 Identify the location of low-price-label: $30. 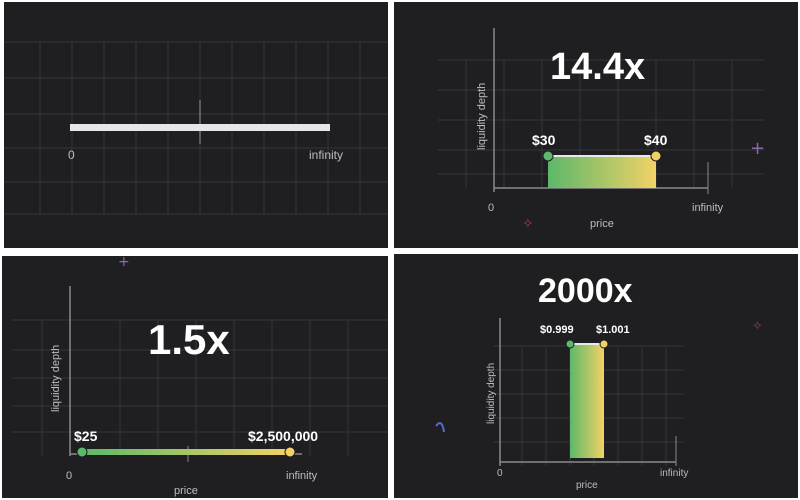
(544, 140).